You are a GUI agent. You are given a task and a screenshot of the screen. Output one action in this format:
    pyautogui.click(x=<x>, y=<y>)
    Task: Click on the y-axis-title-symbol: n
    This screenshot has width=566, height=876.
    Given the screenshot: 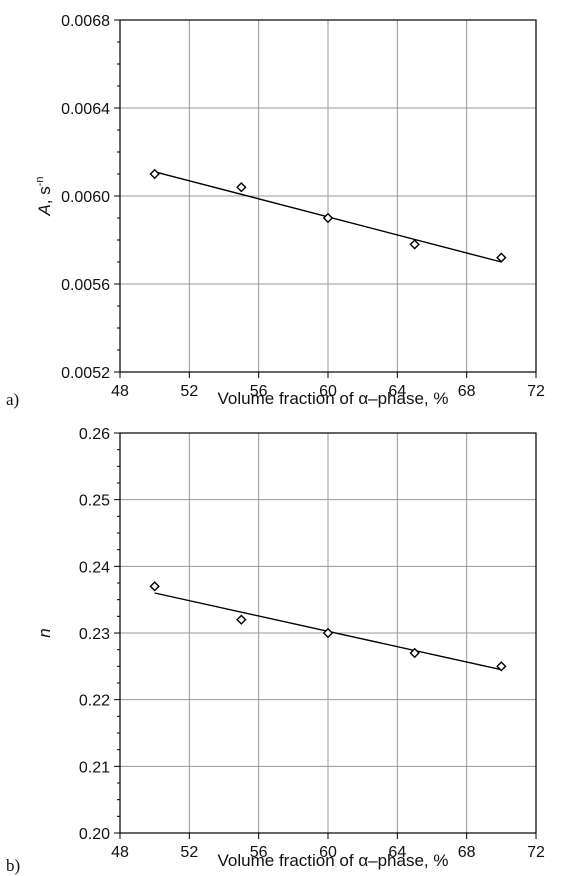 What is the action you would take?
    pyautogui.click(x=44, y=632)
    